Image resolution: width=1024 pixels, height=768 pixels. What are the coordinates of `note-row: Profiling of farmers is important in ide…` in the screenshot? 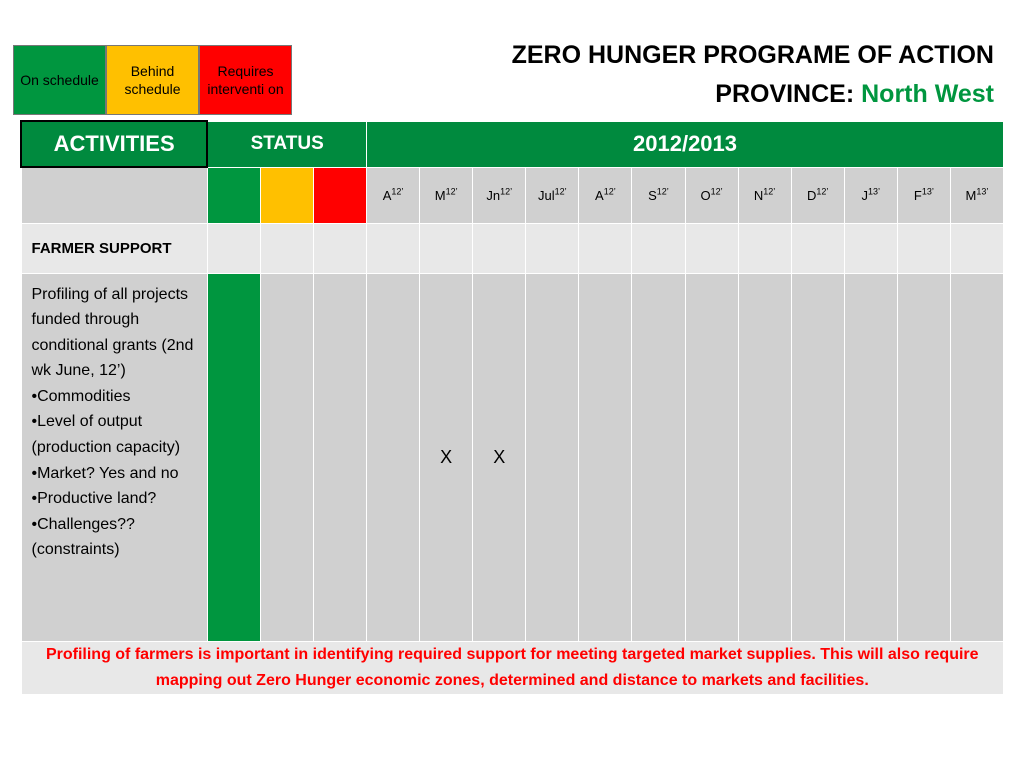 It's located at (512, 667).